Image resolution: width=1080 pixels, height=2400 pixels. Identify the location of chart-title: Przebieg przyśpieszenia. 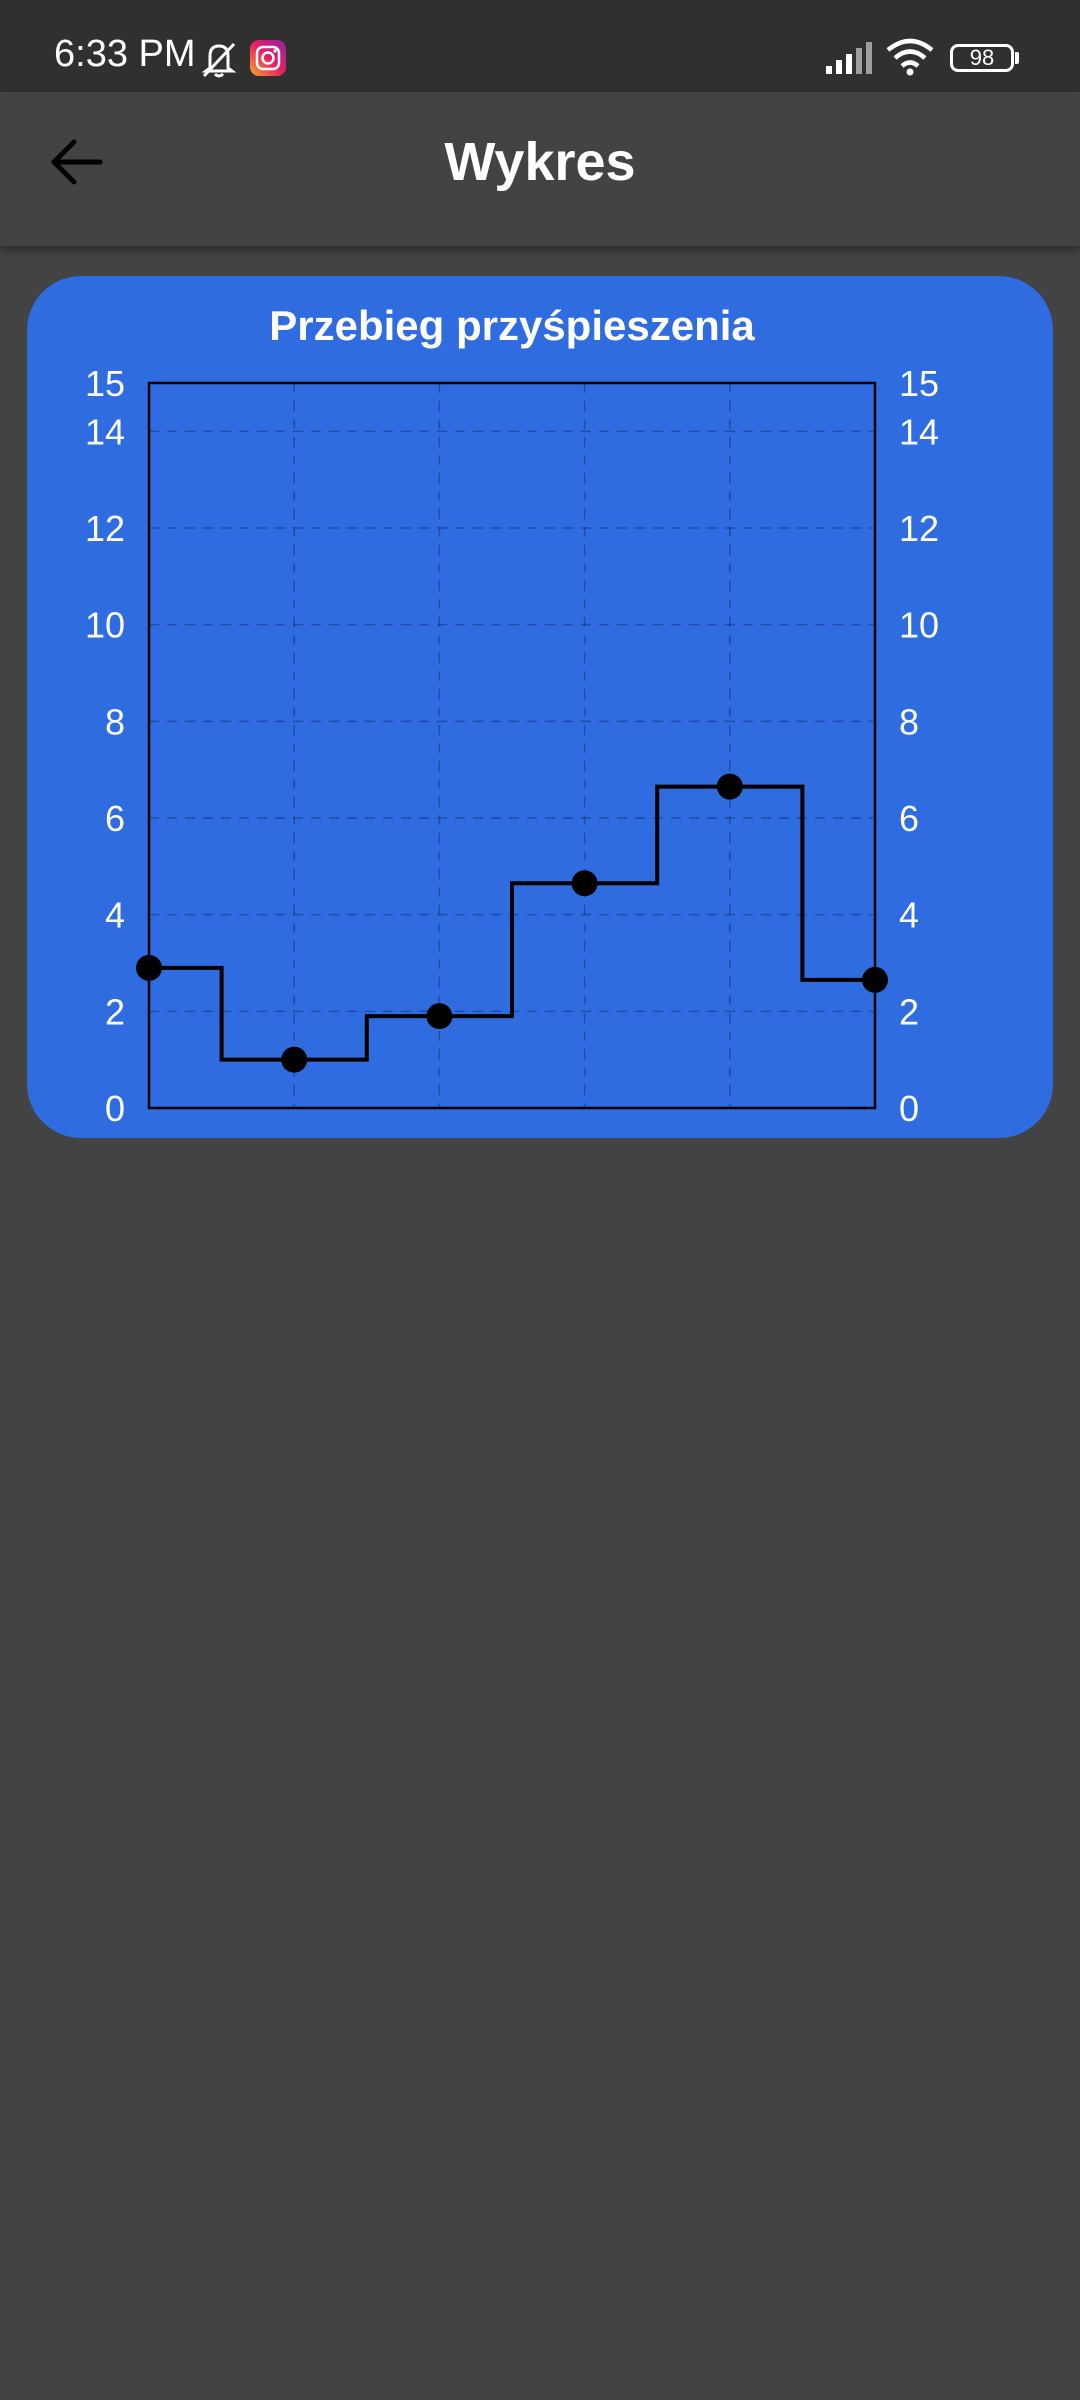
(512, 325).